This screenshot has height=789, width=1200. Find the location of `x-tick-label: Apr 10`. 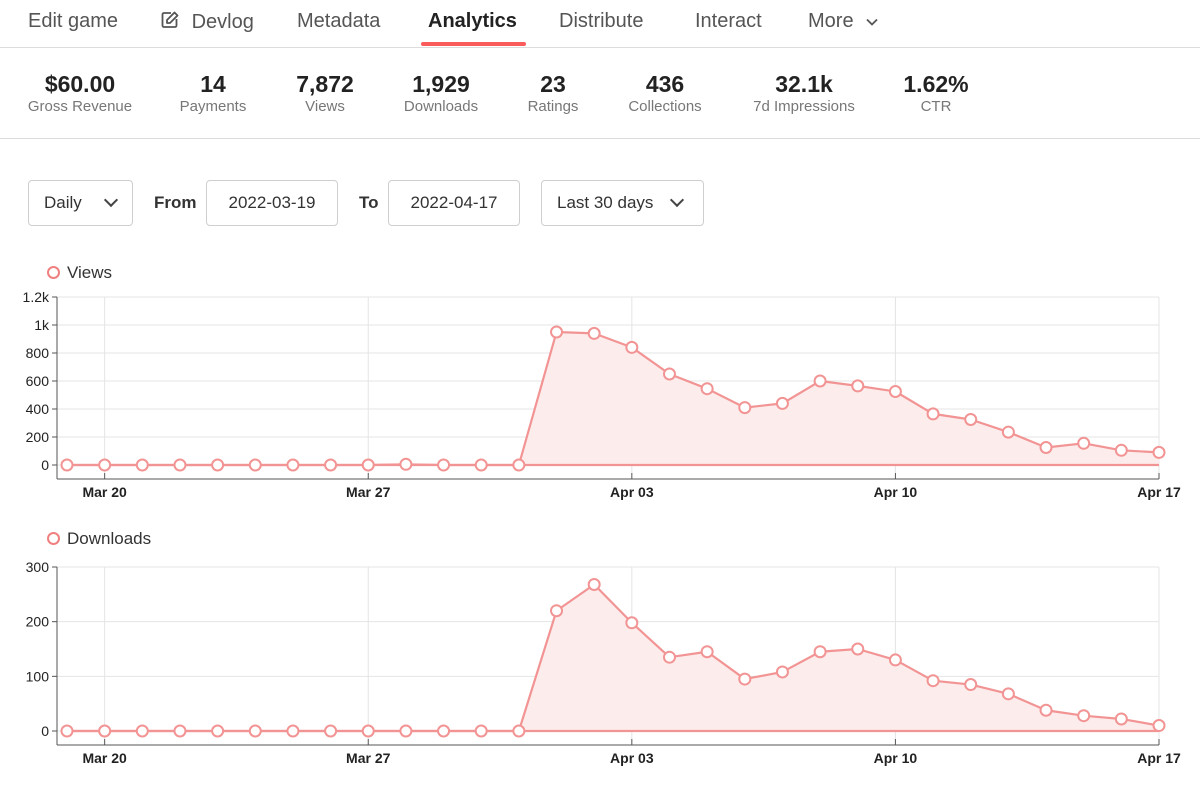

x-tick-label: Apr 10 is located at coordinates (896, 492).